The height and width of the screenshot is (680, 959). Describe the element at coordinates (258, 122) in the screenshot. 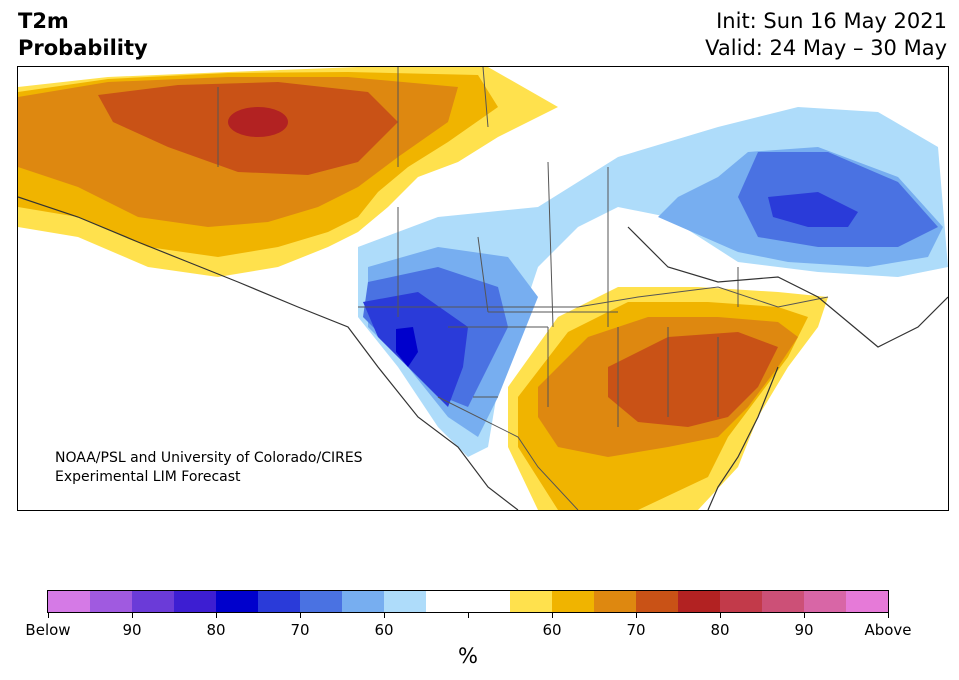

I see `region-above-red-nw` at that location.